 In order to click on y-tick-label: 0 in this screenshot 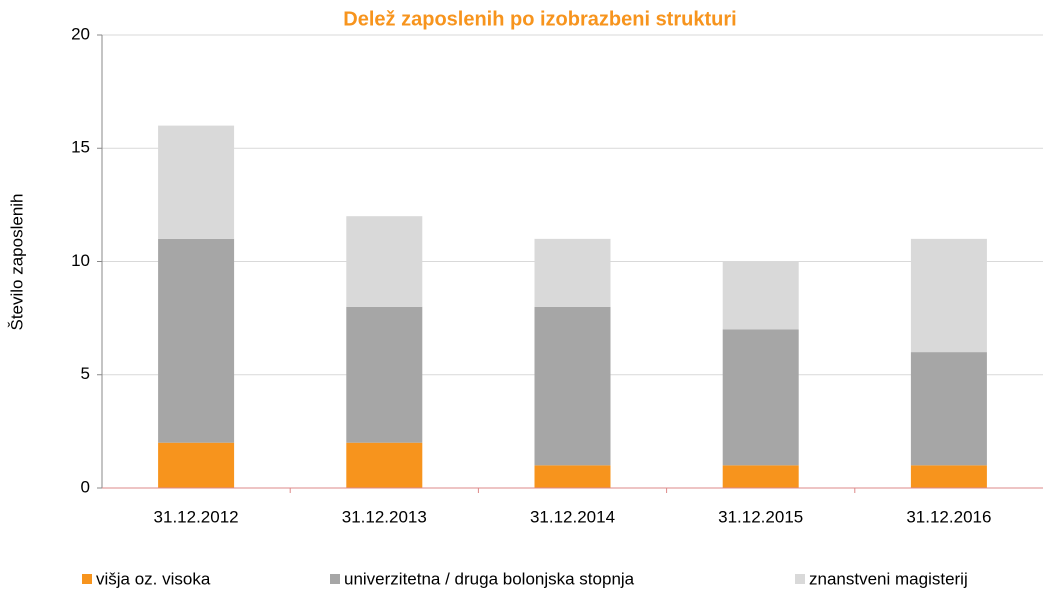, I will do `click(85, 486)`.